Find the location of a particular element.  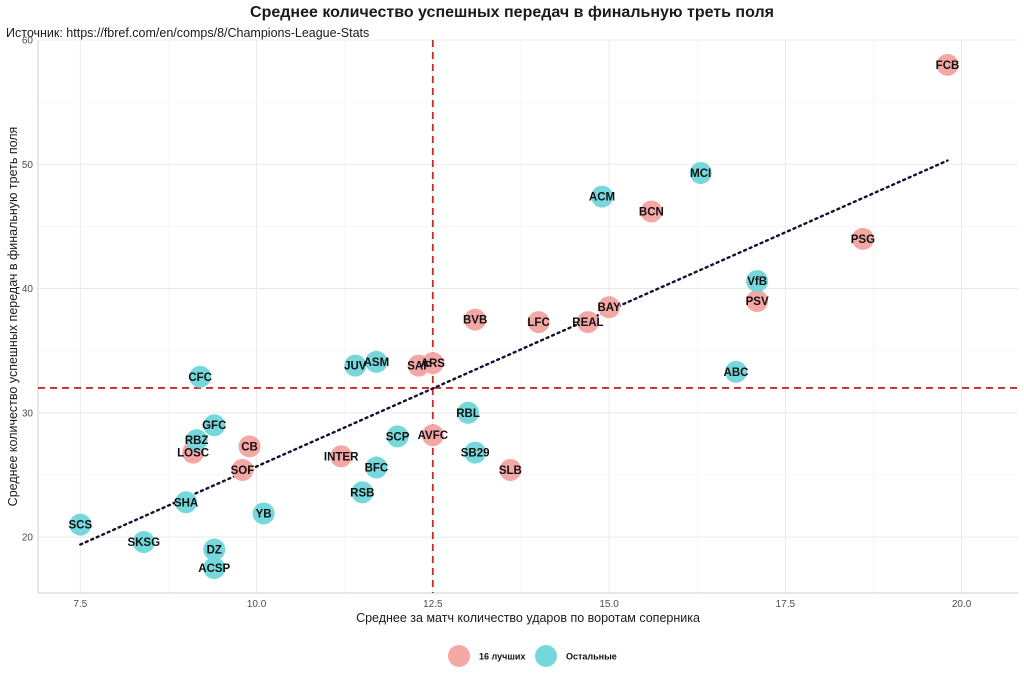

point-label: YB is located at coordinates (264, 514).